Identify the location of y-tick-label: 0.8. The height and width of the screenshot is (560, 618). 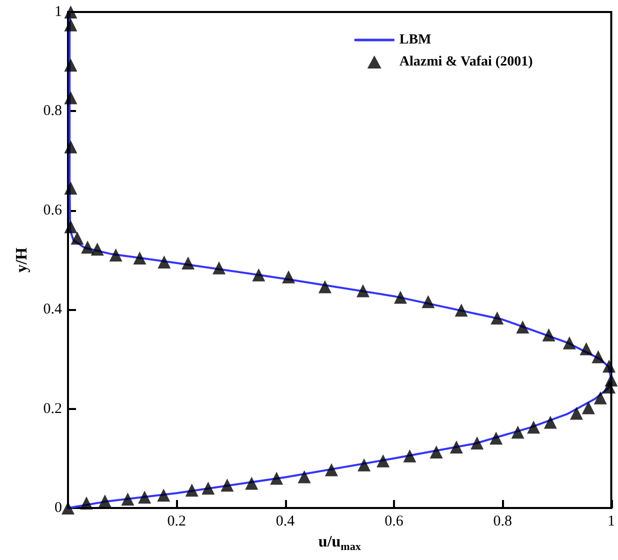
(52, 111).